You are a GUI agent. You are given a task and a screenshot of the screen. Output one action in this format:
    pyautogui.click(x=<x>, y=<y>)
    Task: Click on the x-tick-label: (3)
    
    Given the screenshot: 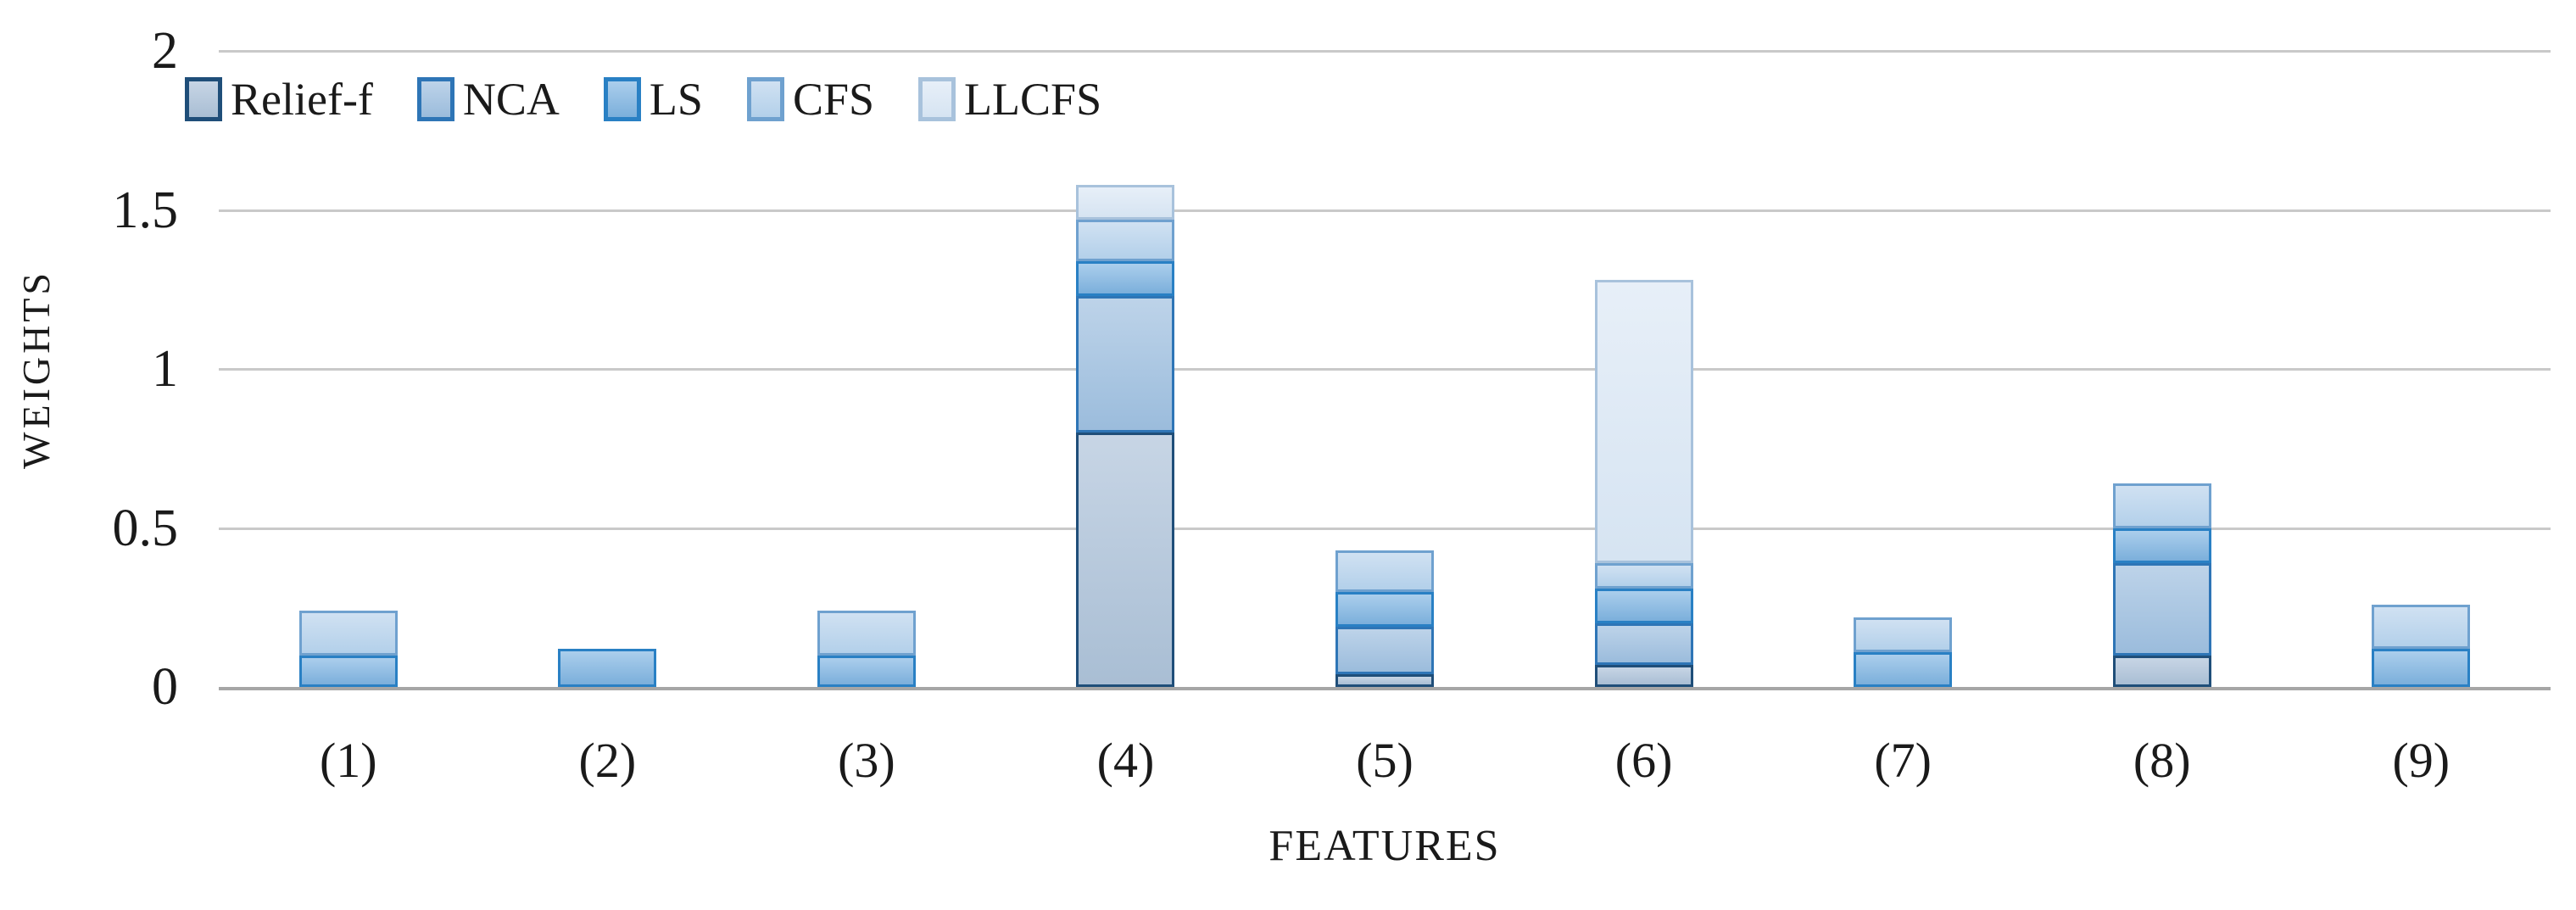 What is the action you would take?
    pyautogui.click(x=866, y=761)
    